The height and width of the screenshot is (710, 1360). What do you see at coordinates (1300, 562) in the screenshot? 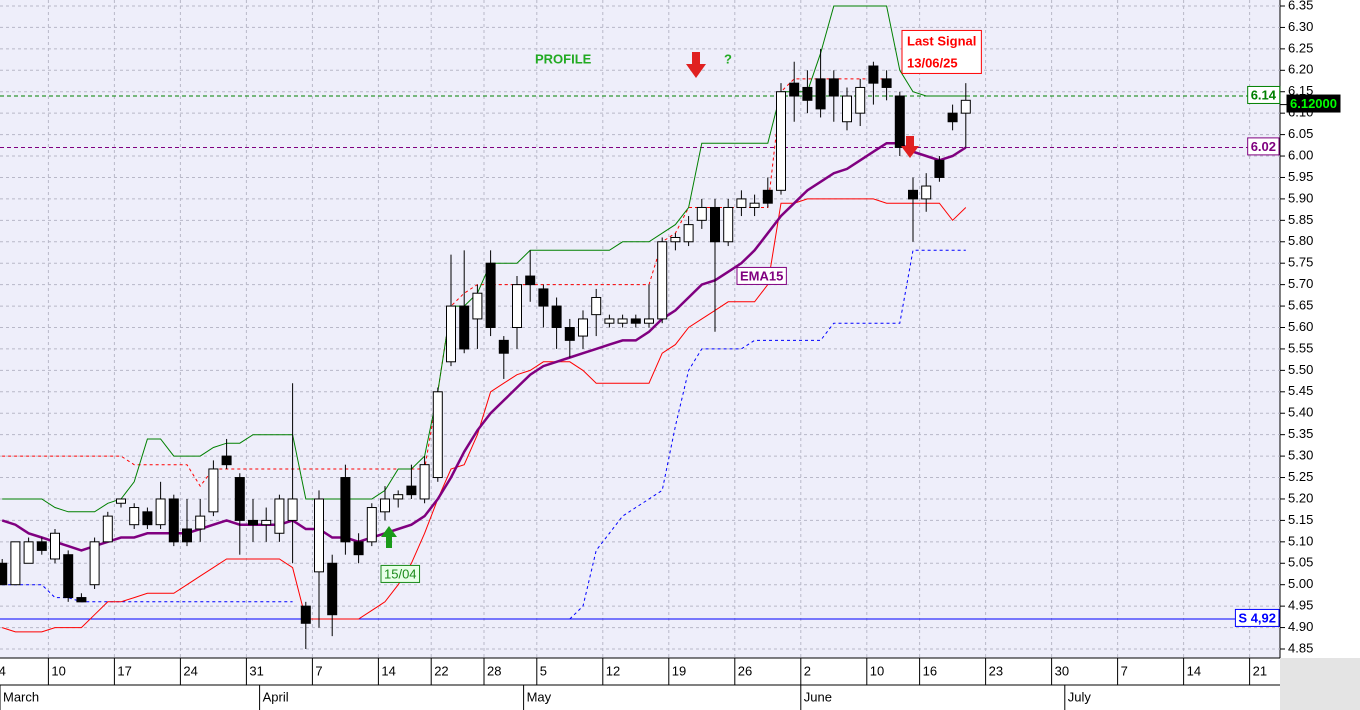
I see `y-tick-label: 5.05` at bounding box center [1300, 562].